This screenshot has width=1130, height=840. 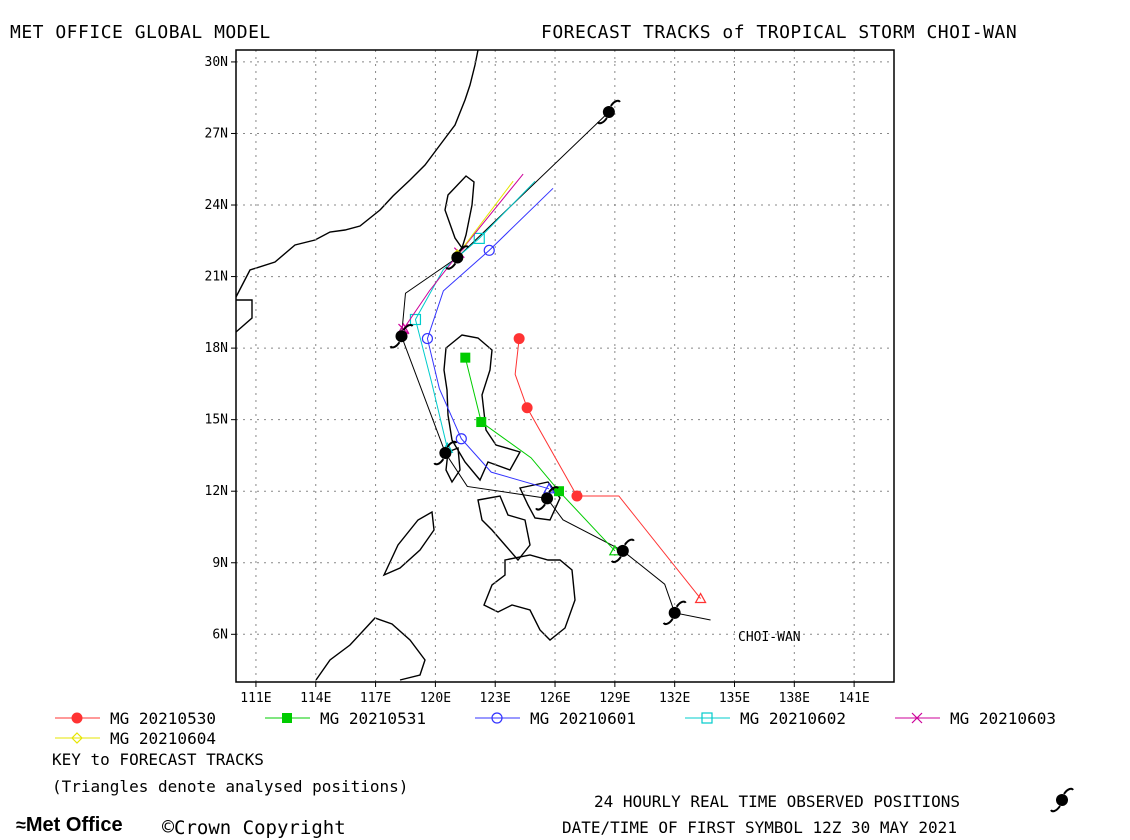 I want to click on panay-negros-outline, so click(x=504, y=528).